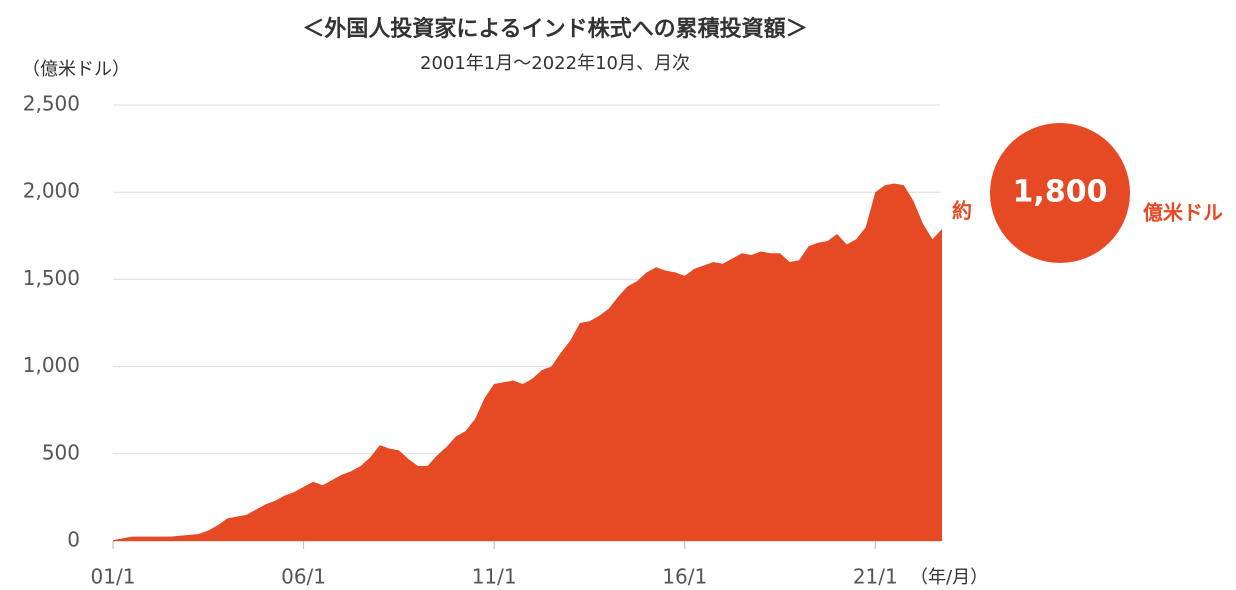 This screenshot has width=1236, height=590. What do you see at coordinates (51, 365) in the screenshot?
I see `y-tick-label: 1,000` at bounding box center [51, 365].